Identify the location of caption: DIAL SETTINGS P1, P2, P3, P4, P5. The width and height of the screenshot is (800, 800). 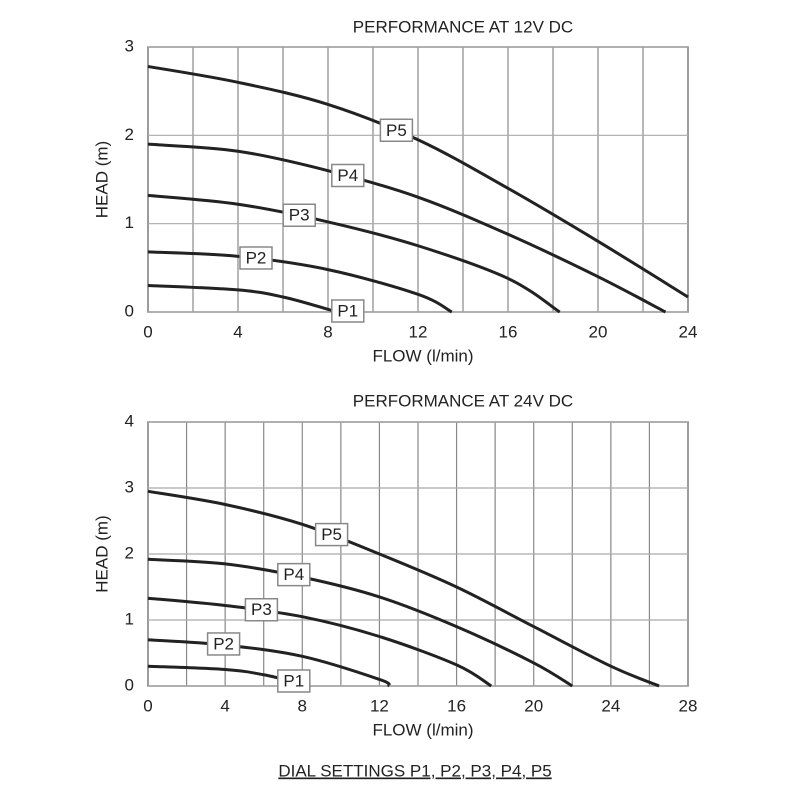
(414, 770).